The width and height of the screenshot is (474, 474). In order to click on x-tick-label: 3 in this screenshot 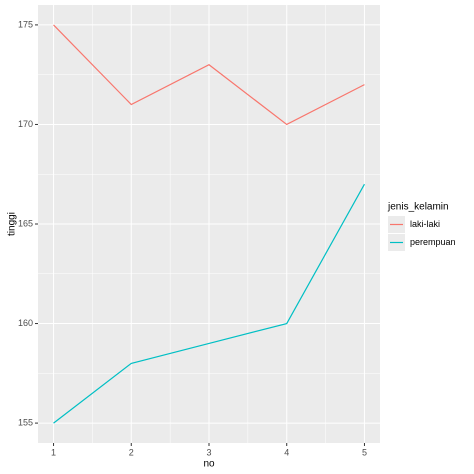, I will do `click(208, 452)`.